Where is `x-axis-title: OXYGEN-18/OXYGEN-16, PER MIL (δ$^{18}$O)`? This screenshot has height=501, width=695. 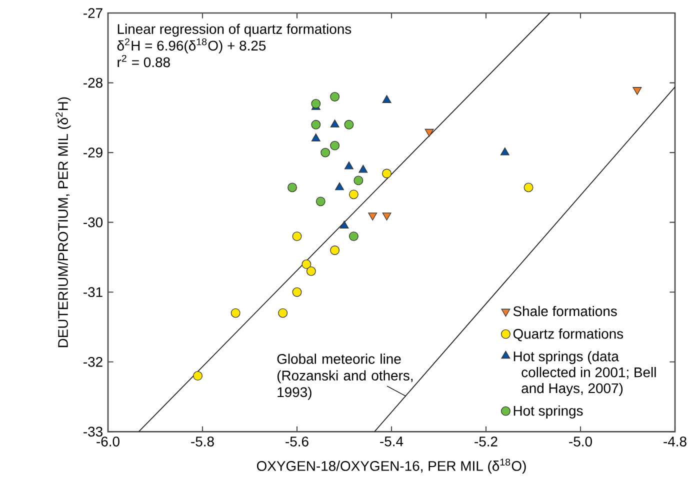
x-axis-title: OXYGEN-18/OXYGEN-16, PER MIL (δ$^{18}$O) is located at coordinates (391, 466).